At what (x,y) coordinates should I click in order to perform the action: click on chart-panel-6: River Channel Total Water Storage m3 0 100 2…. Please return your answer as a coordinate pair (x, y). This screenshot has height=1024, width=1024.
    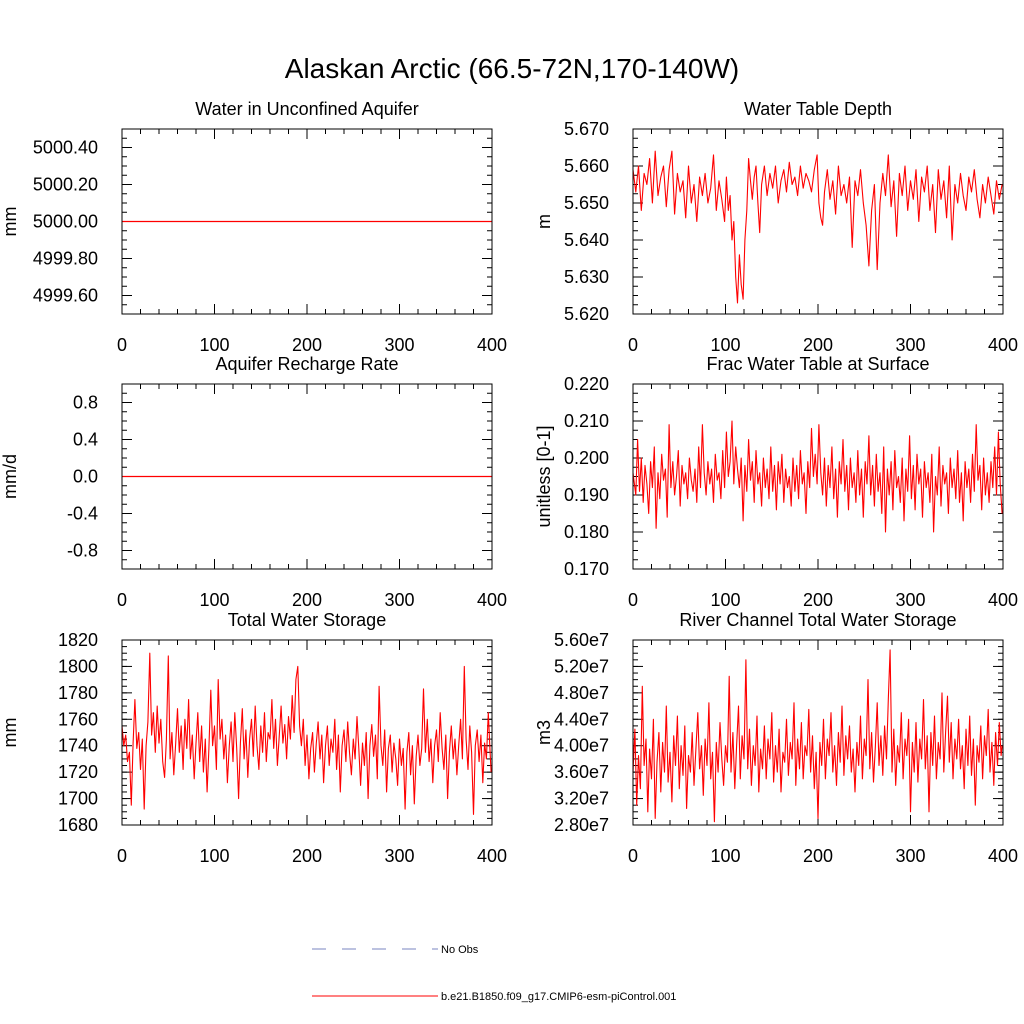
    Looking at the image, I should click on (776, 738).